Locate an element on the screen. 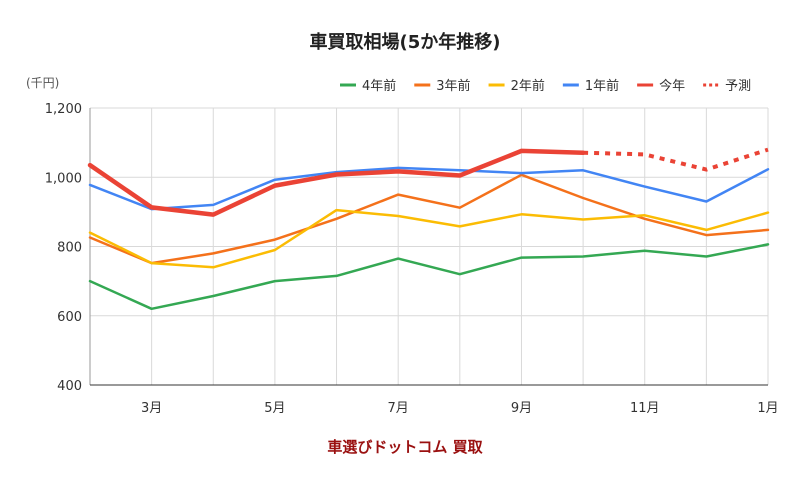  series-line-4年前 is located at coordinates (429, 277).